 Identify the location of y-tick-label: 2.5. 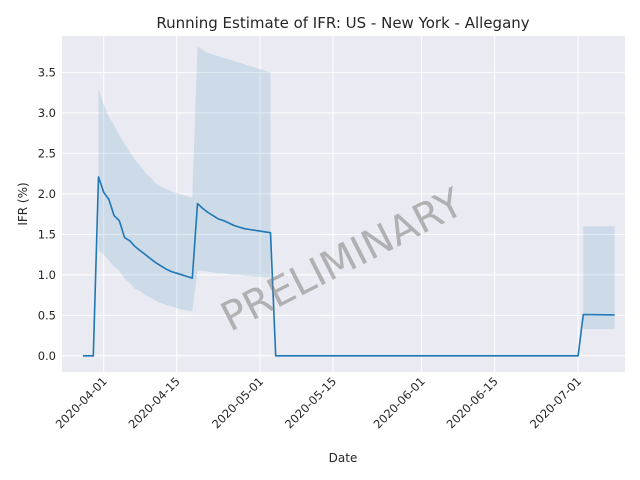
(47, 153).